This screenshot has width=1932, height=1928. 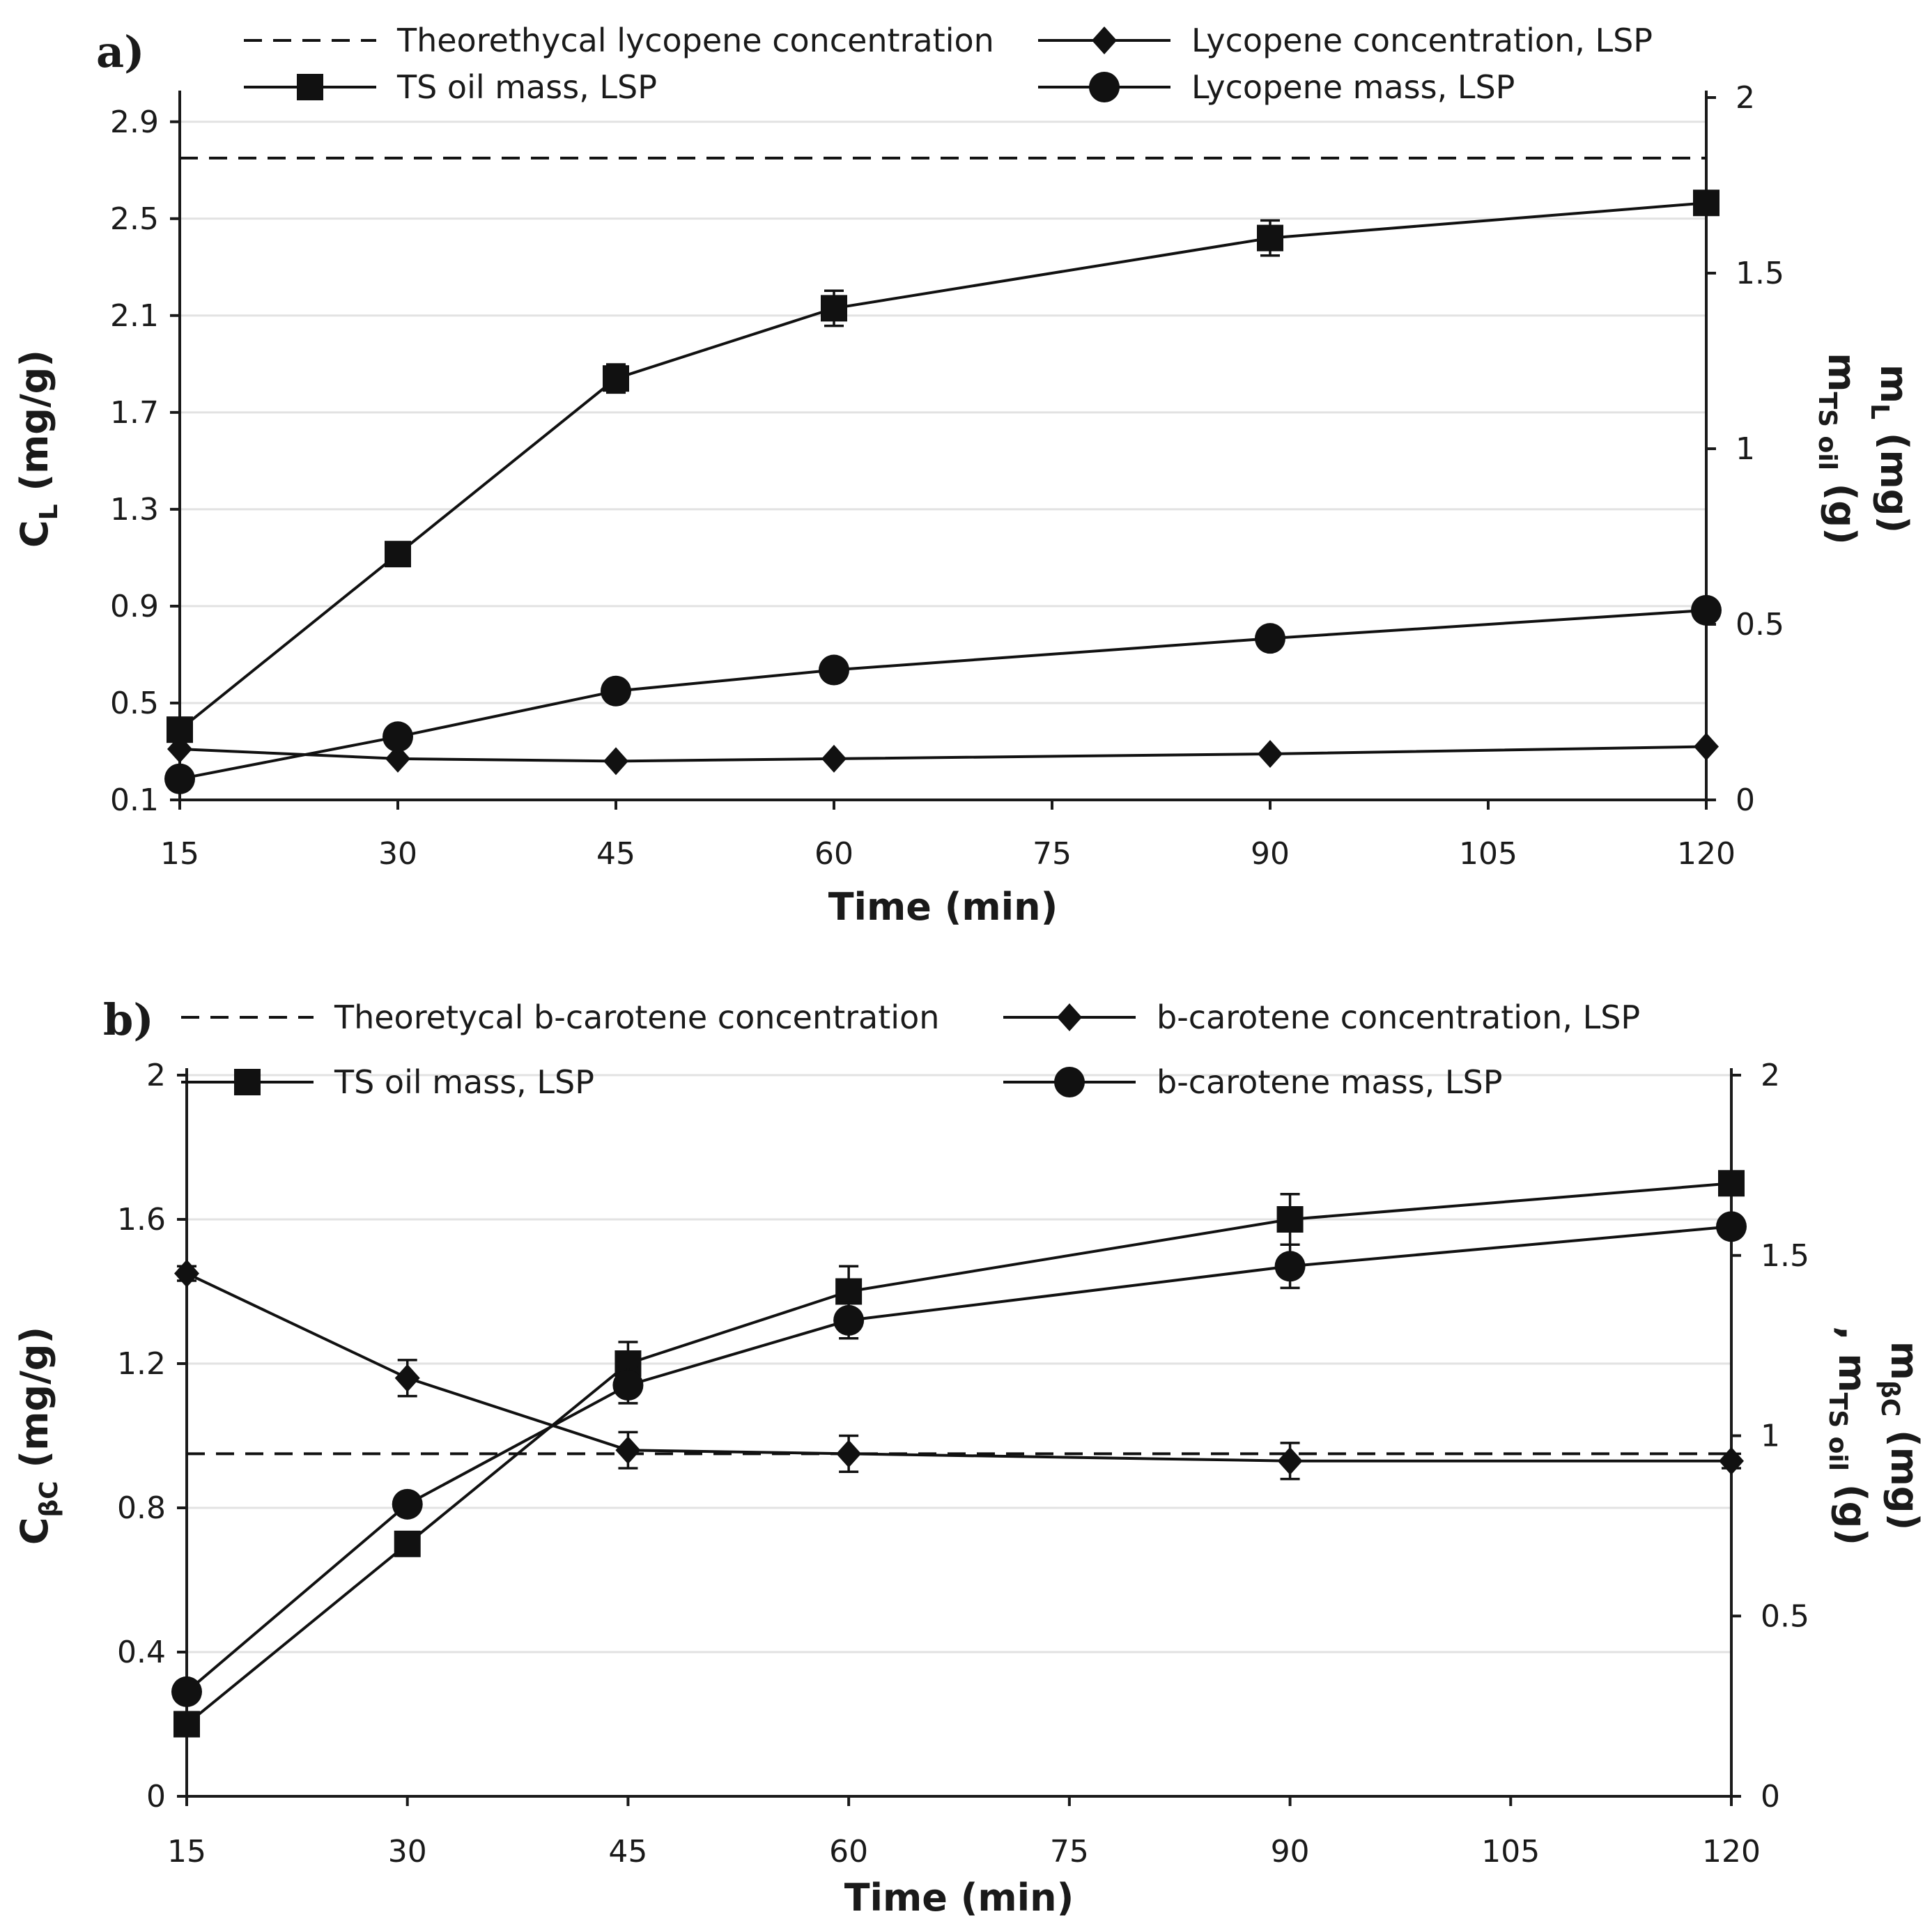 What do you see at coordinates (1353, 87) in the screenshot?
I see `legend-label: Lycopene mass, LSP` at bounding box center [1353, 87].